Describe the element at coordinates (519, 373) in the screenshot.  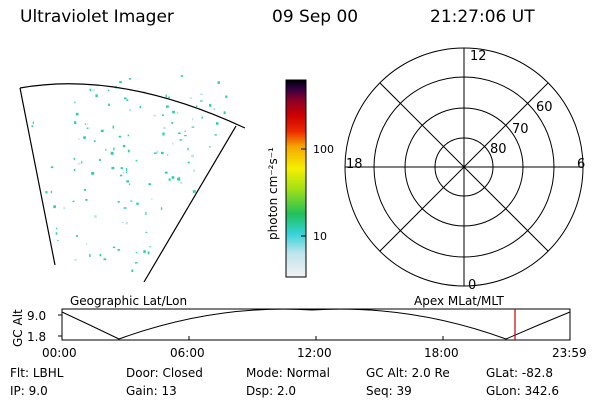
I see `info-glat: GLat: -82.8` at that location.